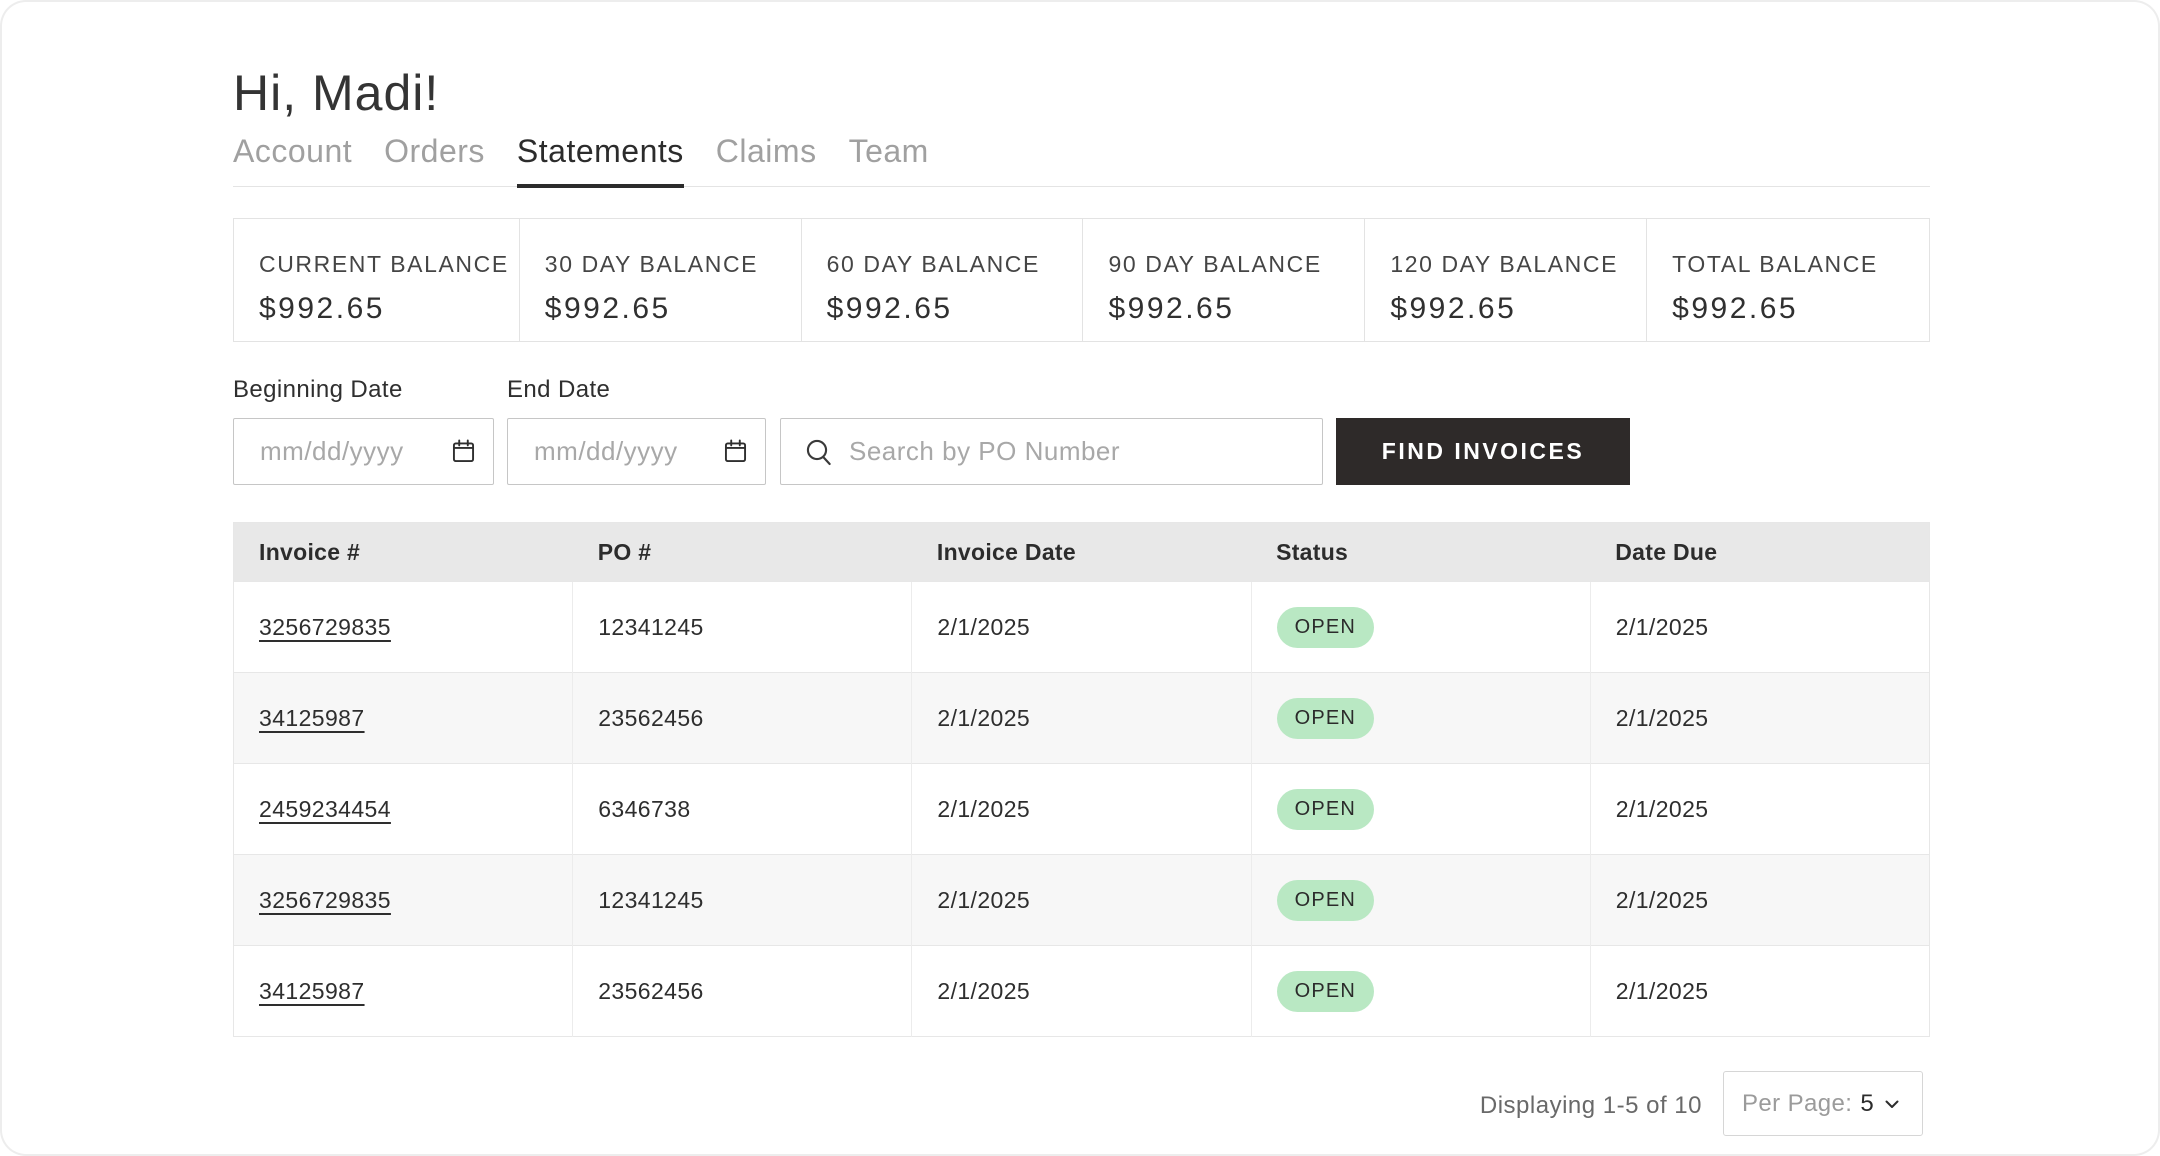  I want to click on tab-team: Team, so click(888, 151).